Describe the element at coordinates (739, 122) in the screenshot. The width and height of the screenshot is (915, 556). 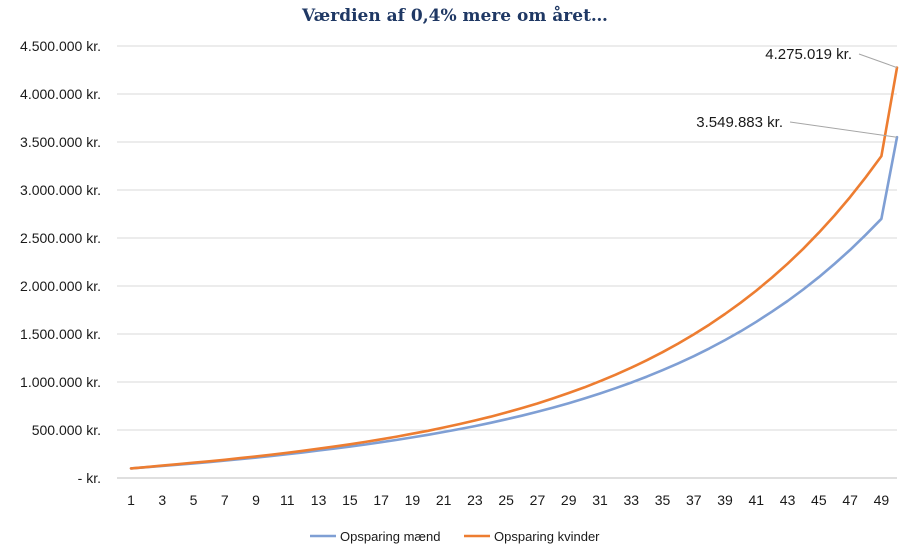
I see `data-label: 3.549.883 kr.` at that location.